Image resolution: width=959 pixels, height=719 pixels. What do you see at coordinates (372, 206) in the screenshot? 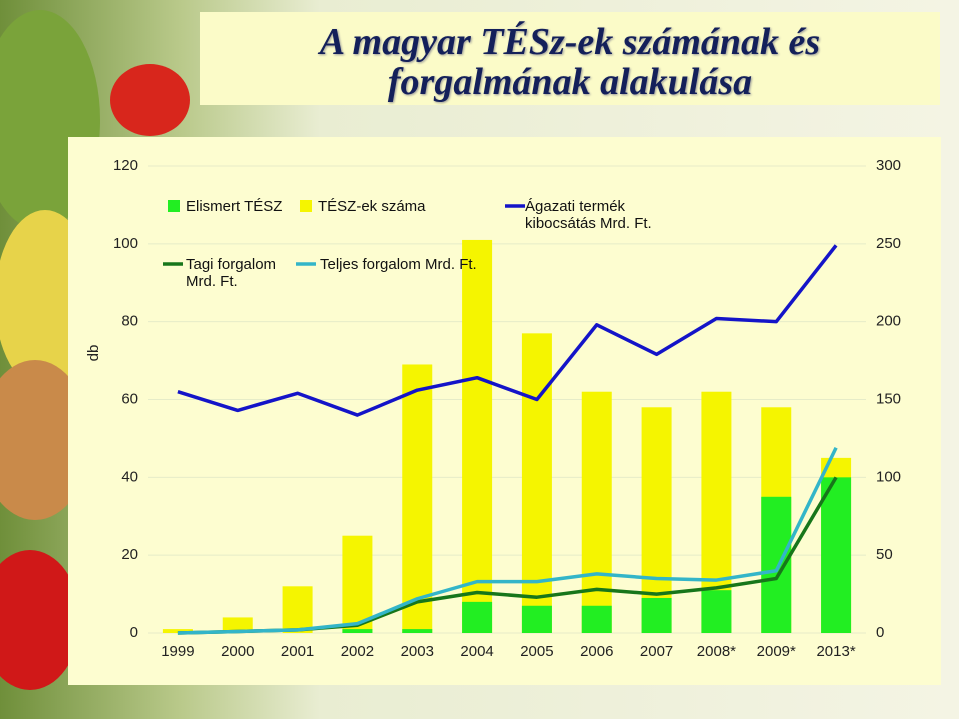
I see `legend-label: TÉSZ-ek száma` at bounding box center [372, 206].